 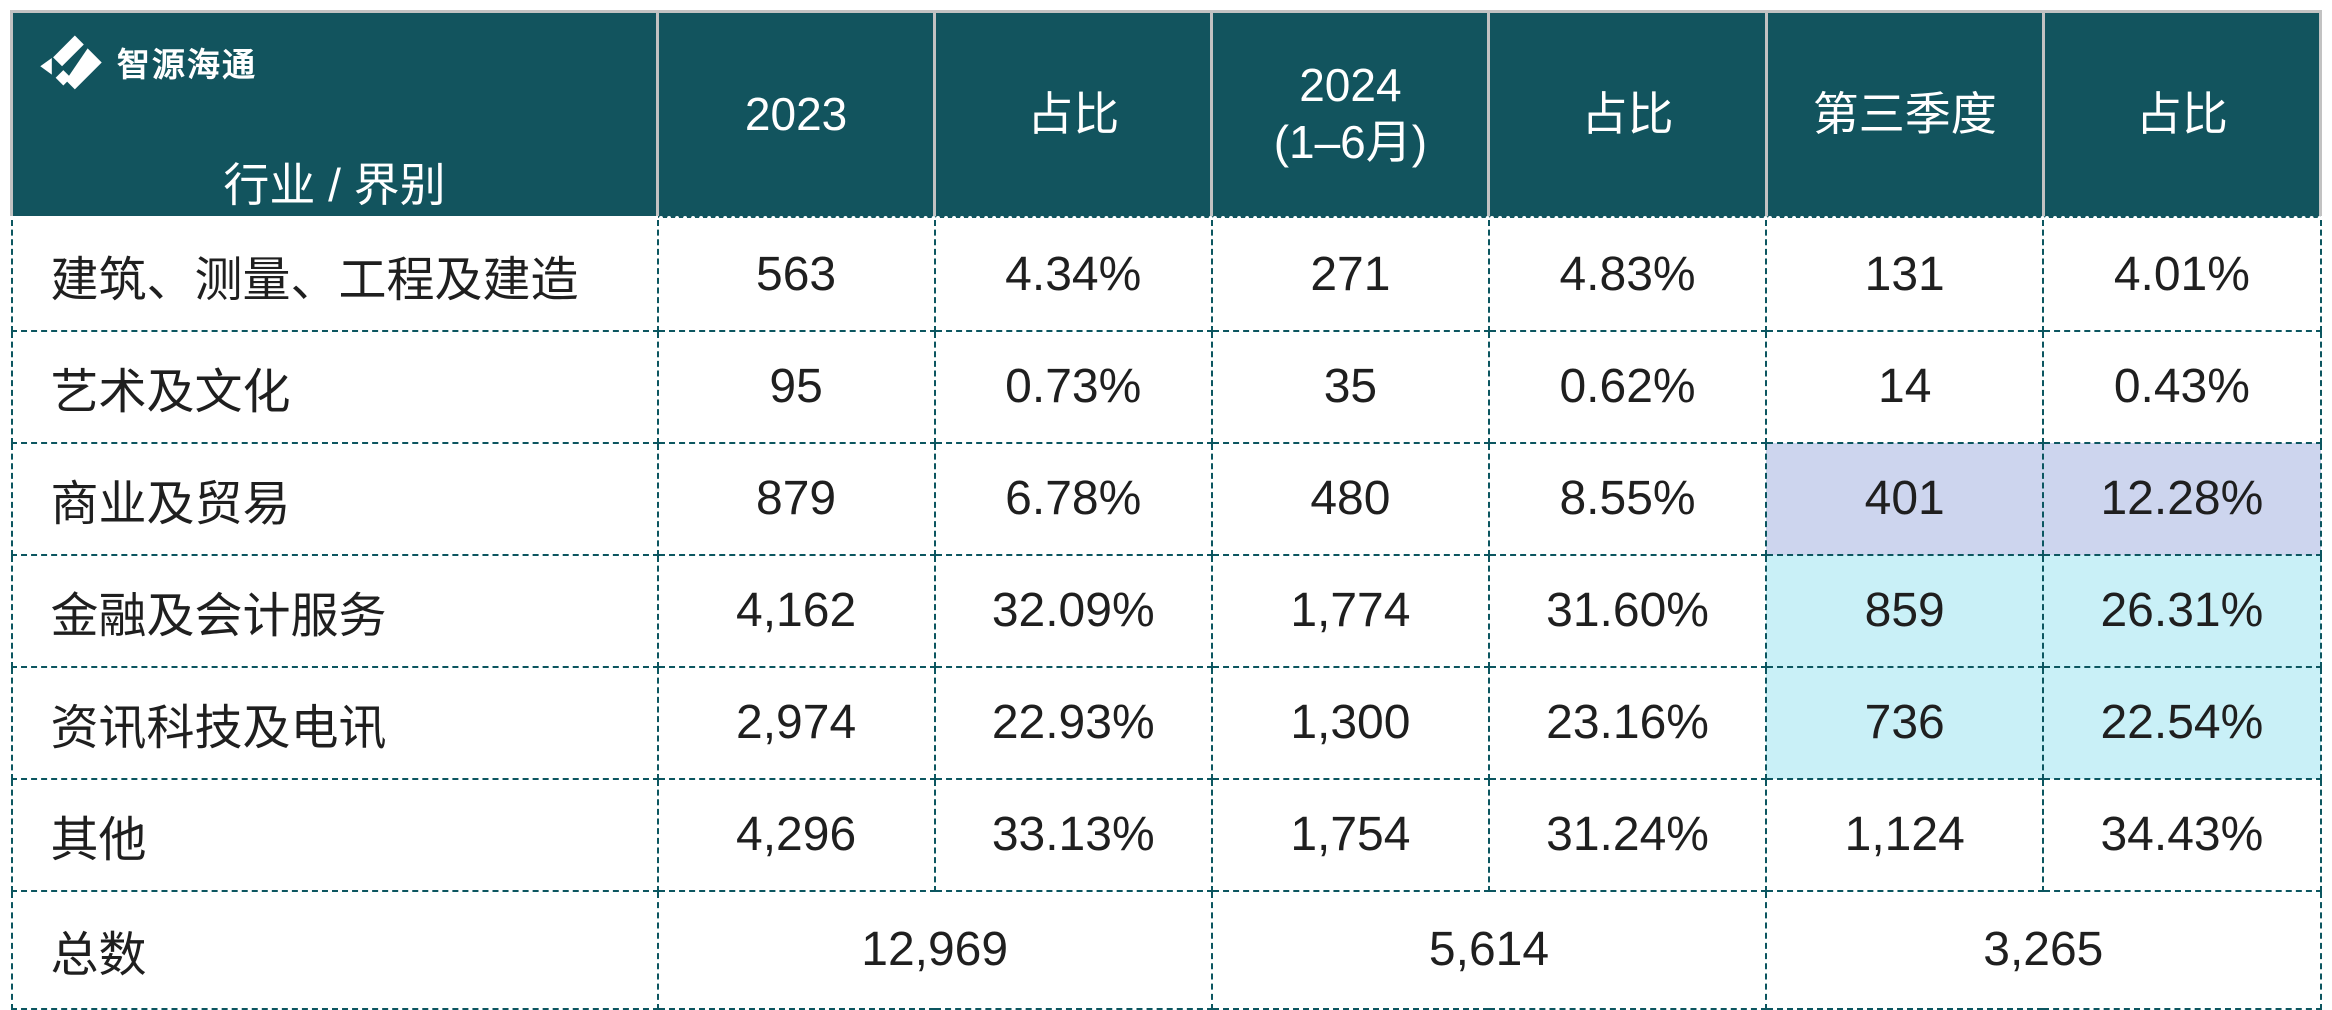 I want to click on value-cell: 4.34%, so click(x=1073, y=274).